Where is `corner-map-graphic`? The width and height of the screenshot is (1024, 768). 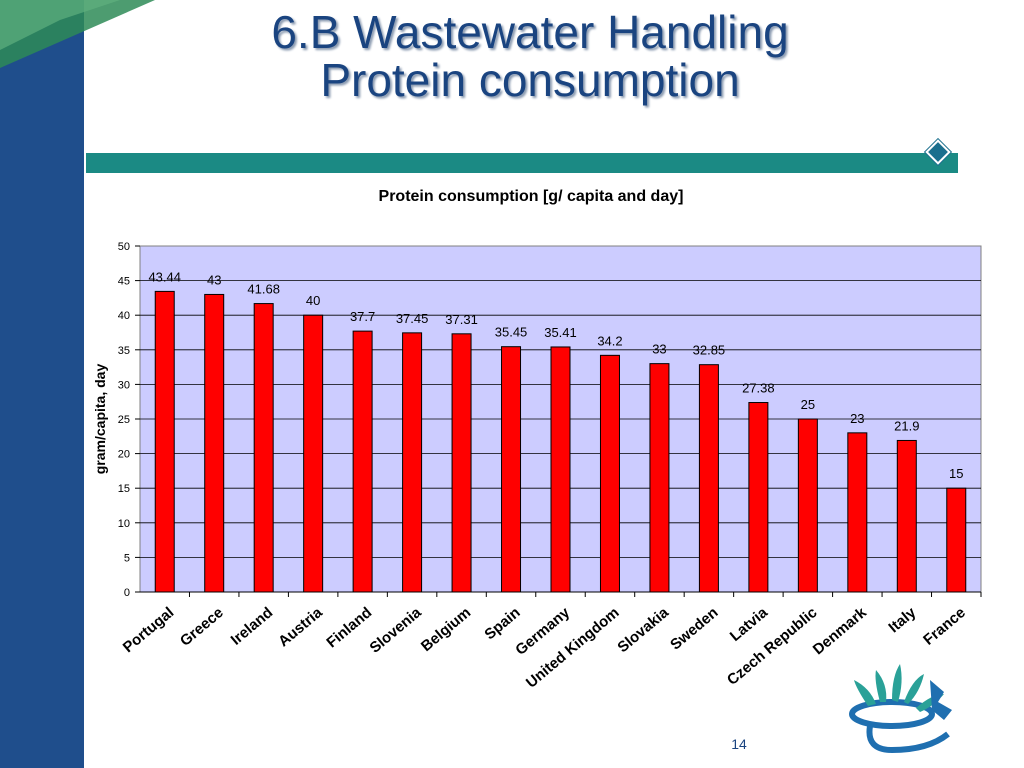 corner-map-graphic is located at coordinates (77, 34).